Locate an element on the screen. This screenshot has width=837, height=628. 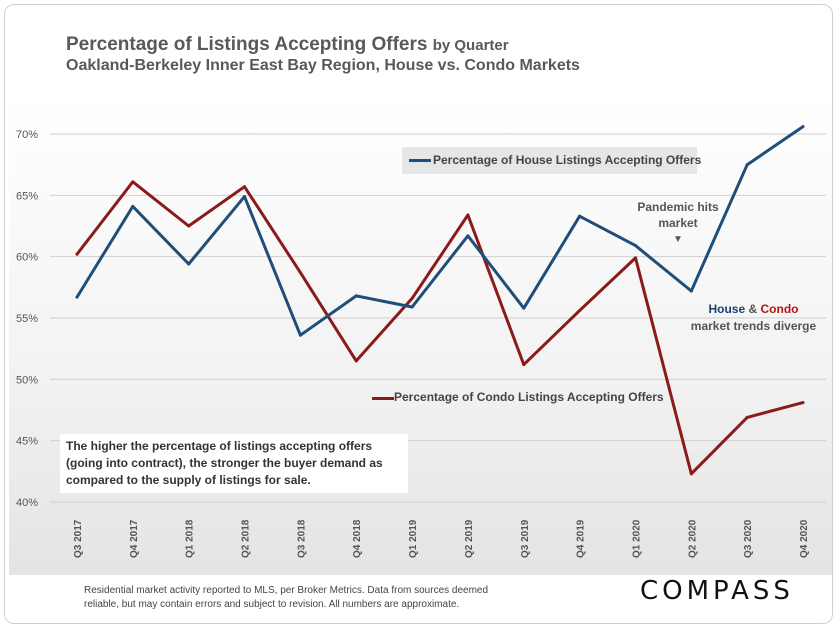
x-tick-label: Q2 2018 is located at coordinates (246, 538).